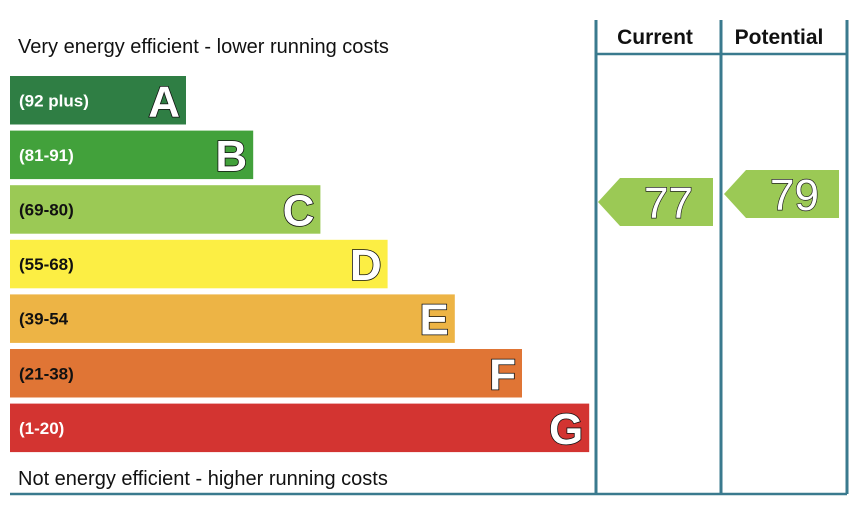  I want to click on band-letter-e: E, so click(433, 320).